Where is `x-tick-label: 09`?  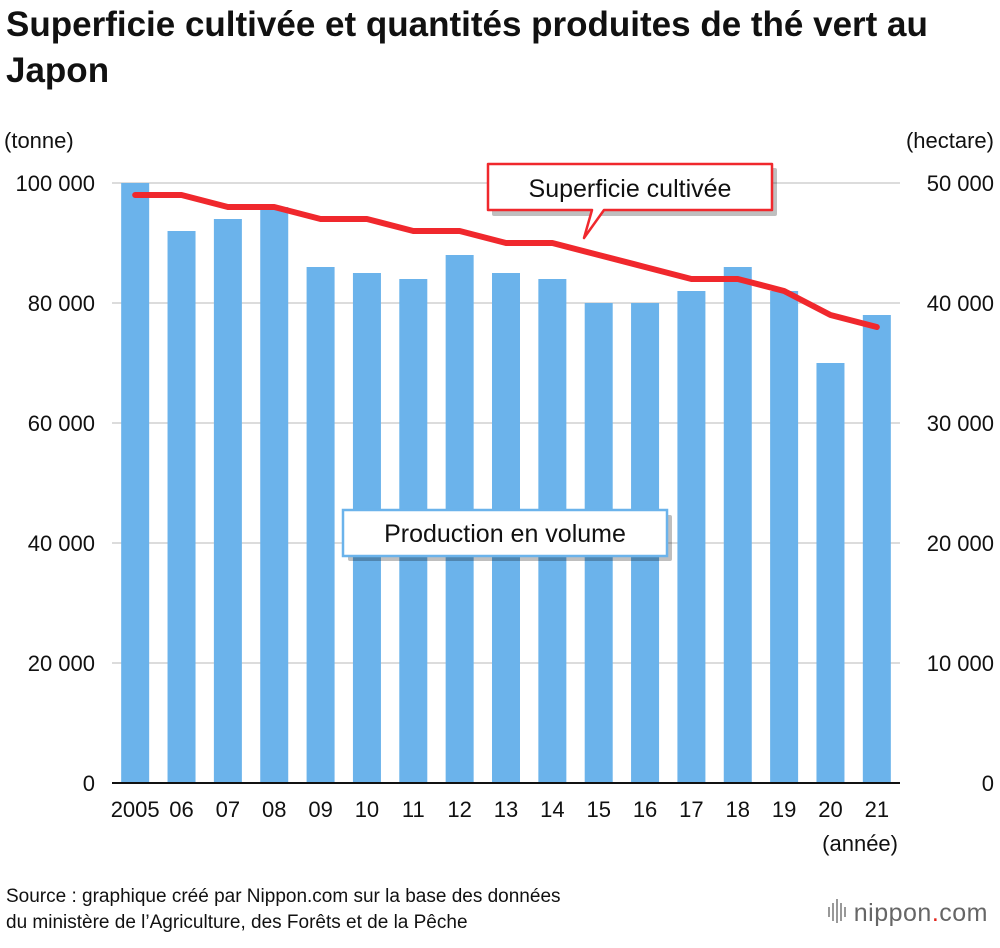
x-tick-label: 09 is located at coordinates (320, 809).